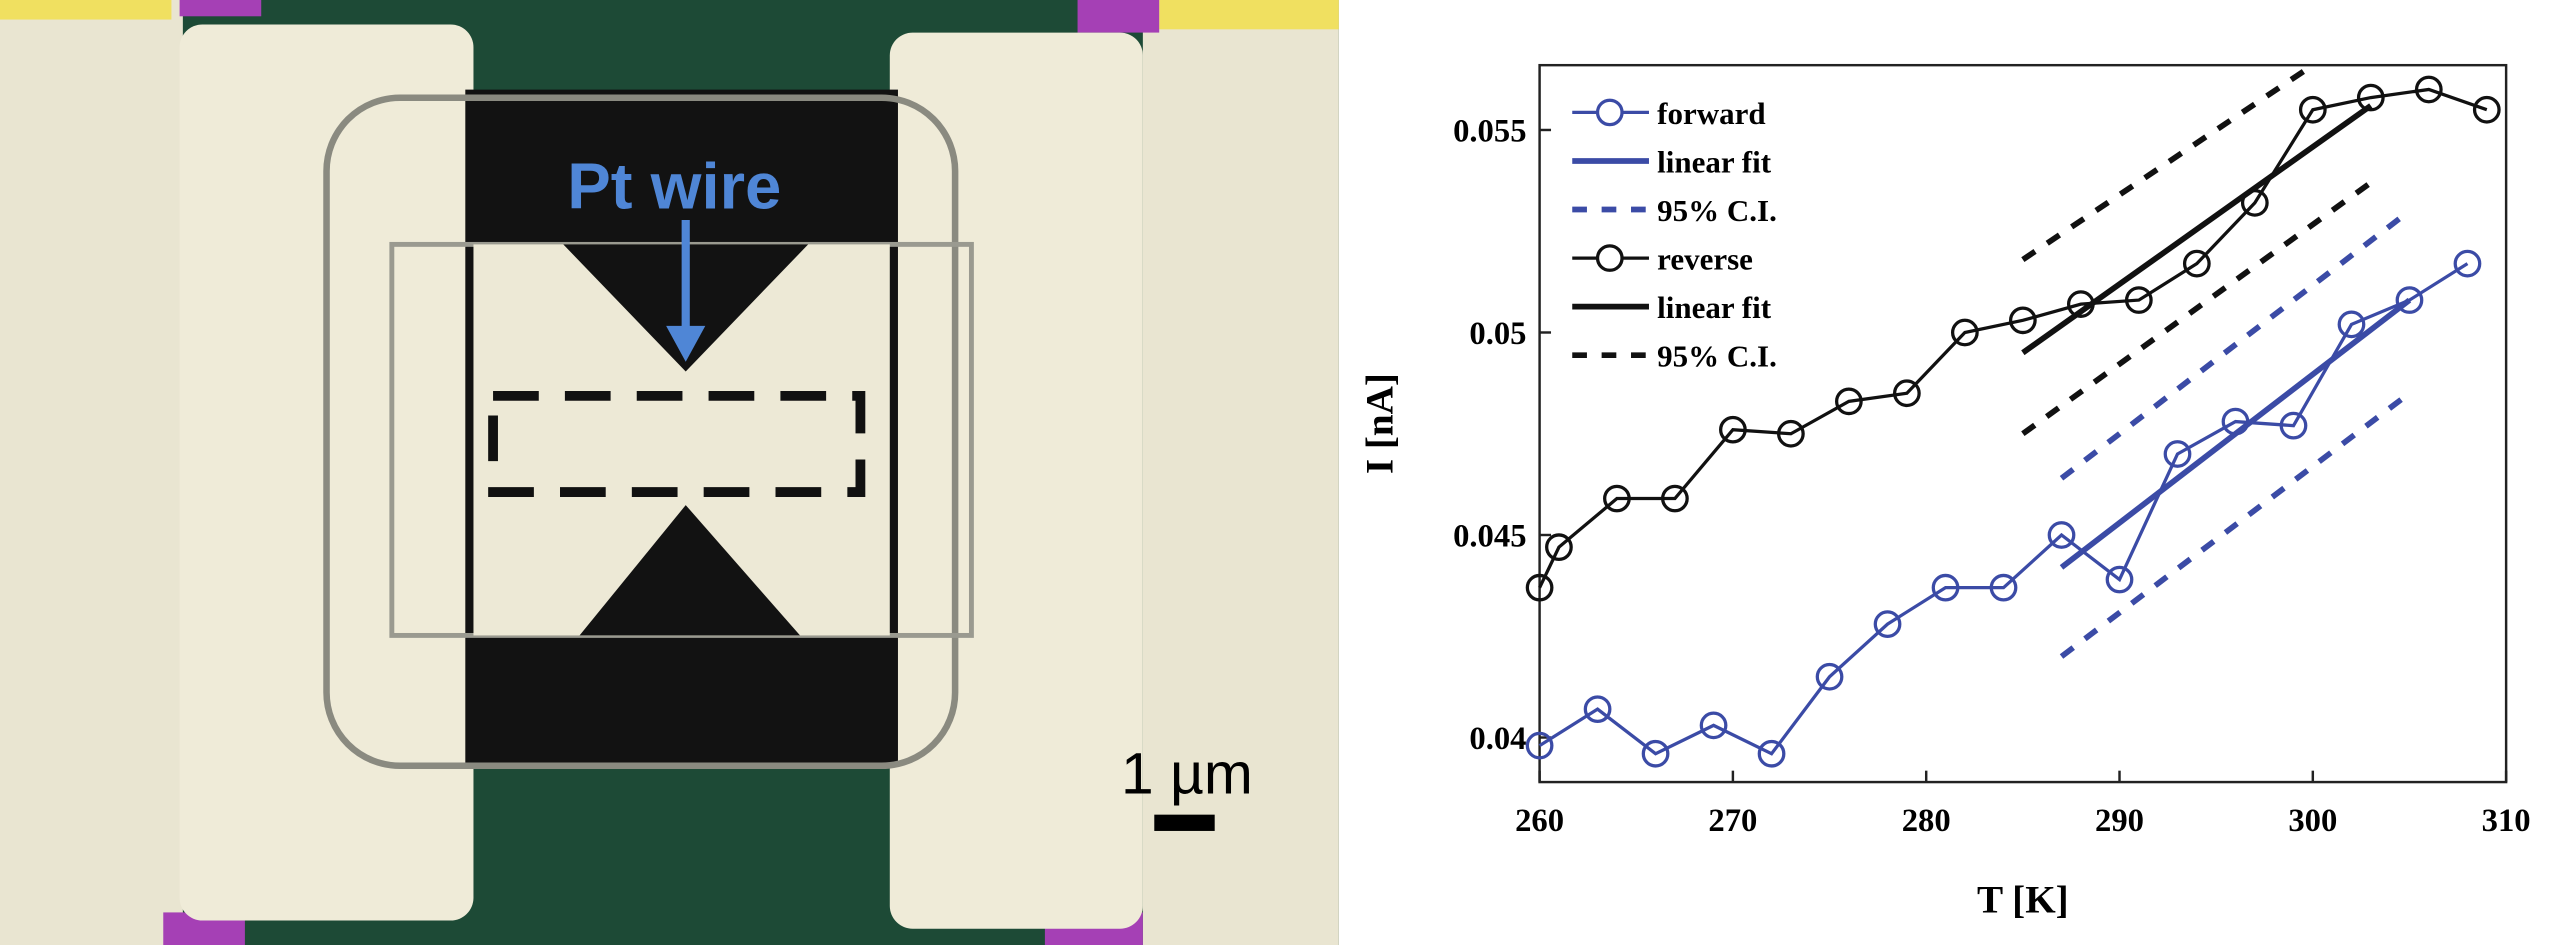  Describe the element at coordinates (1016, 480) in the screenshot. I see `pad` at that location.